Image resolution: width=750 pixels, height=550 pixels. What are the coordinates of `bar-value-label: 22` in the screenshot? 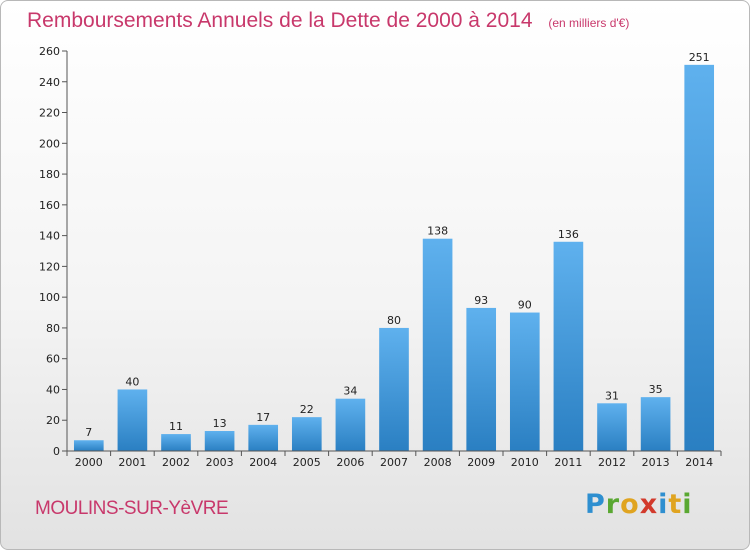 It's located at (307, 409).